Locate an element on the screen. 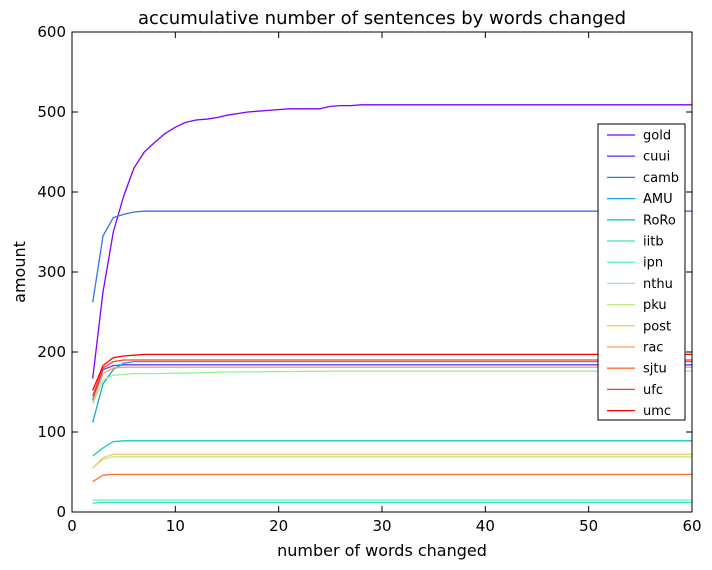 Image resolution: width=712 pixels, height=570 pixels. series-line-rac is located at coordinates (392, 384).